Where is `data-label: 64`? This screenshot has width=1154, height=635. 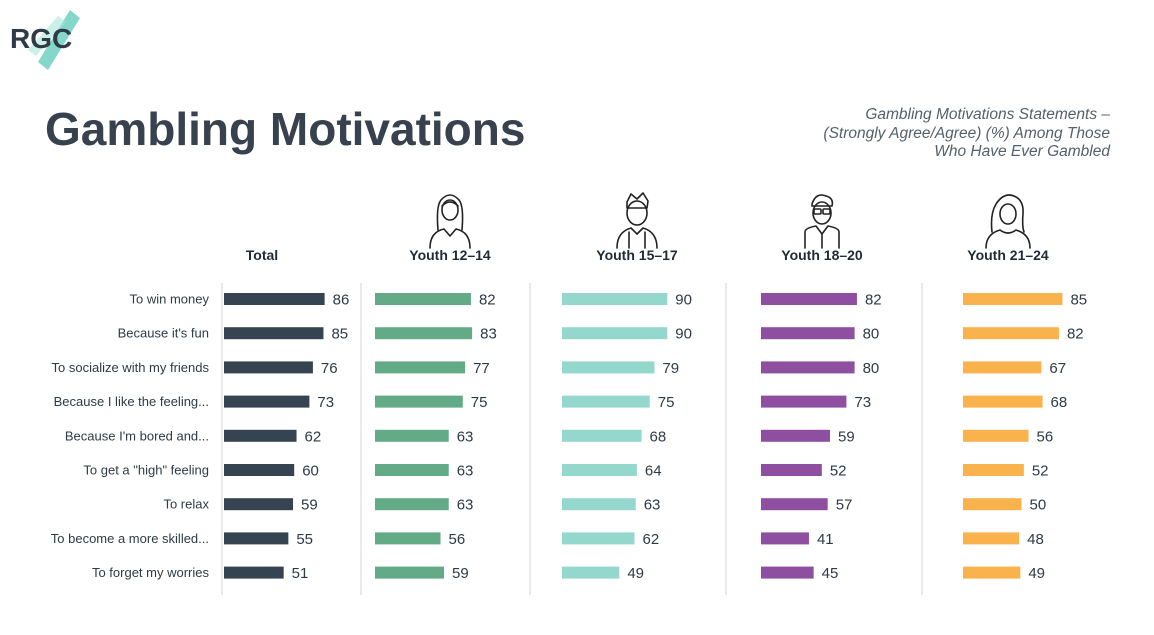
data-label: 64 is located at coordinates (653, 471).